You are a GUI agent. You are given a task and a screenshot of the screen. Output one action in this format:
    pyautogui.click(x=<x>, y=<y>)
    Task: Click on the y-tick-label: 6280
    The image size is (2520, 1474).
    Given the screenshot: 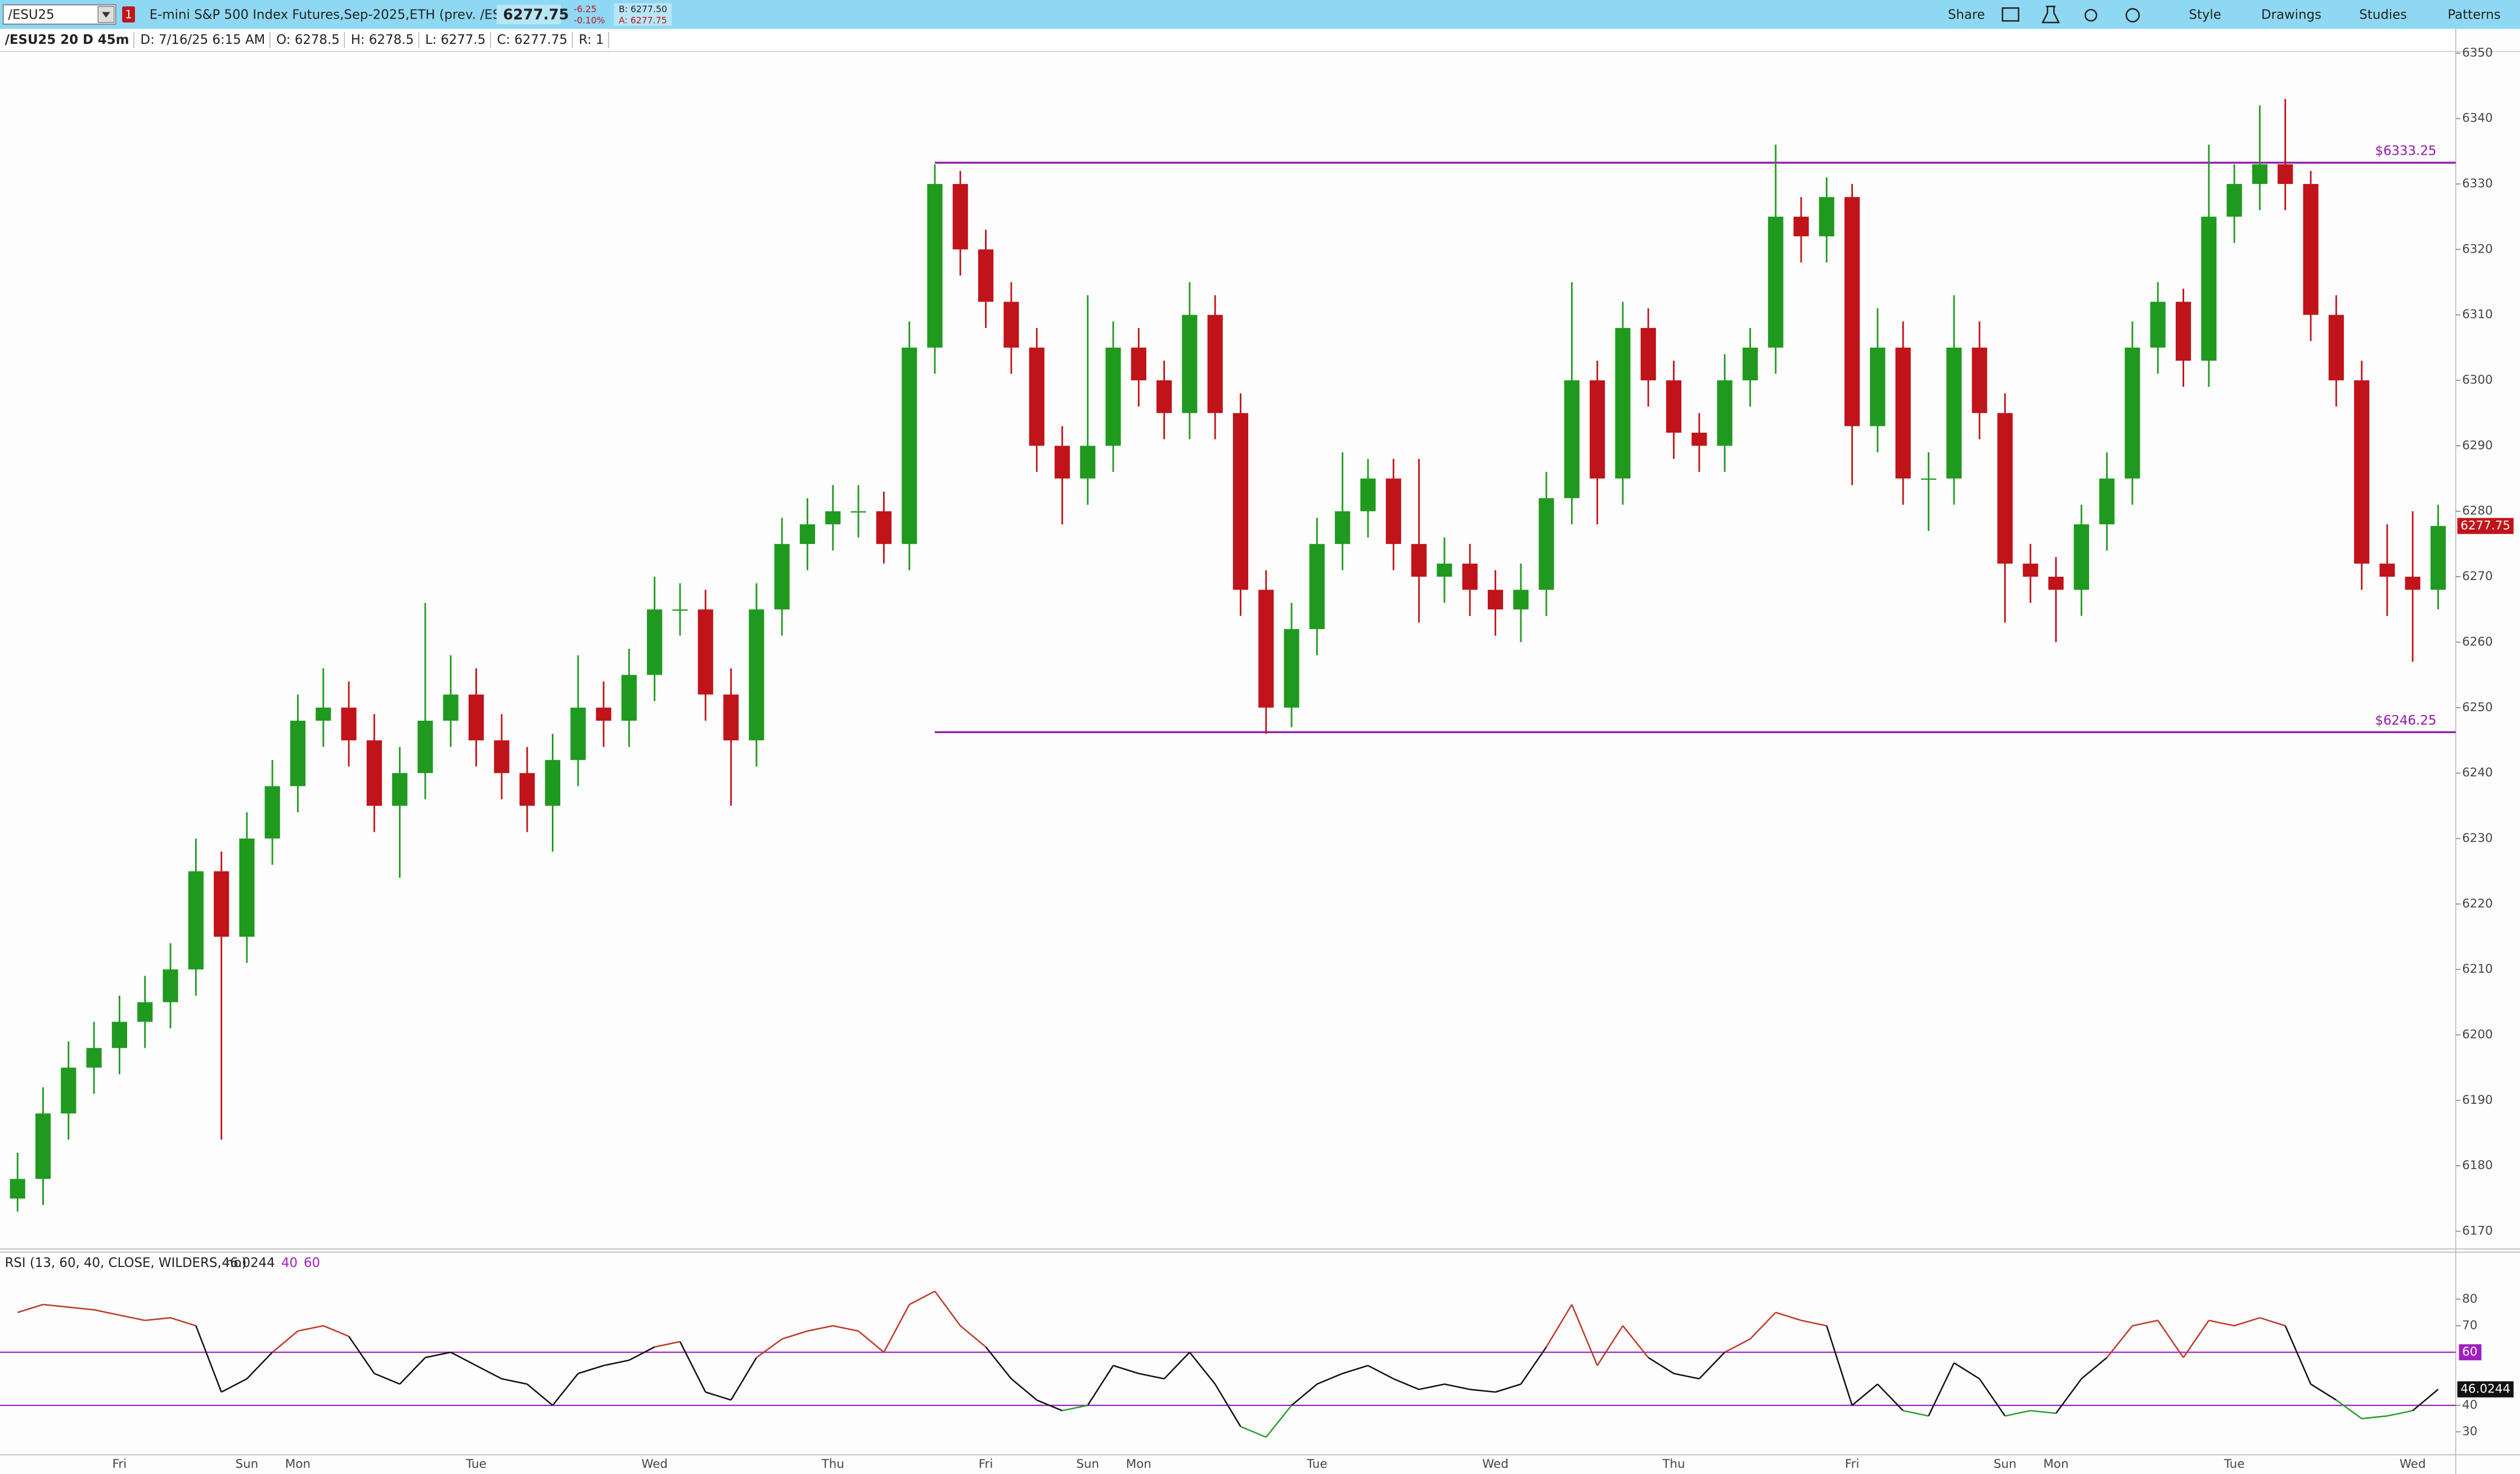 What is the action you would take?
    pyautogui.click(x=2477, y=511)
    